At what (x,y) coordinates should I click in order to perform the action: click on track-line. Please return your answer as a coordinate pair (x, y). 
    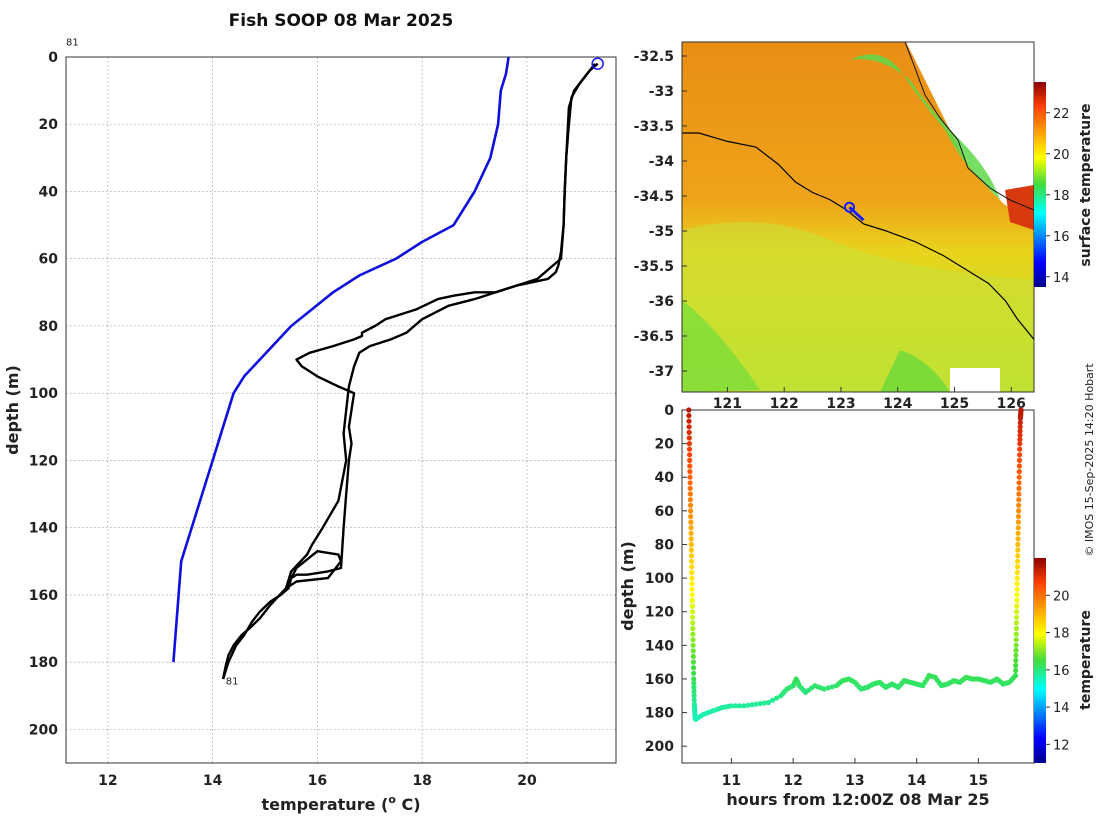
    Looking at the image, I should click on (858, 236).